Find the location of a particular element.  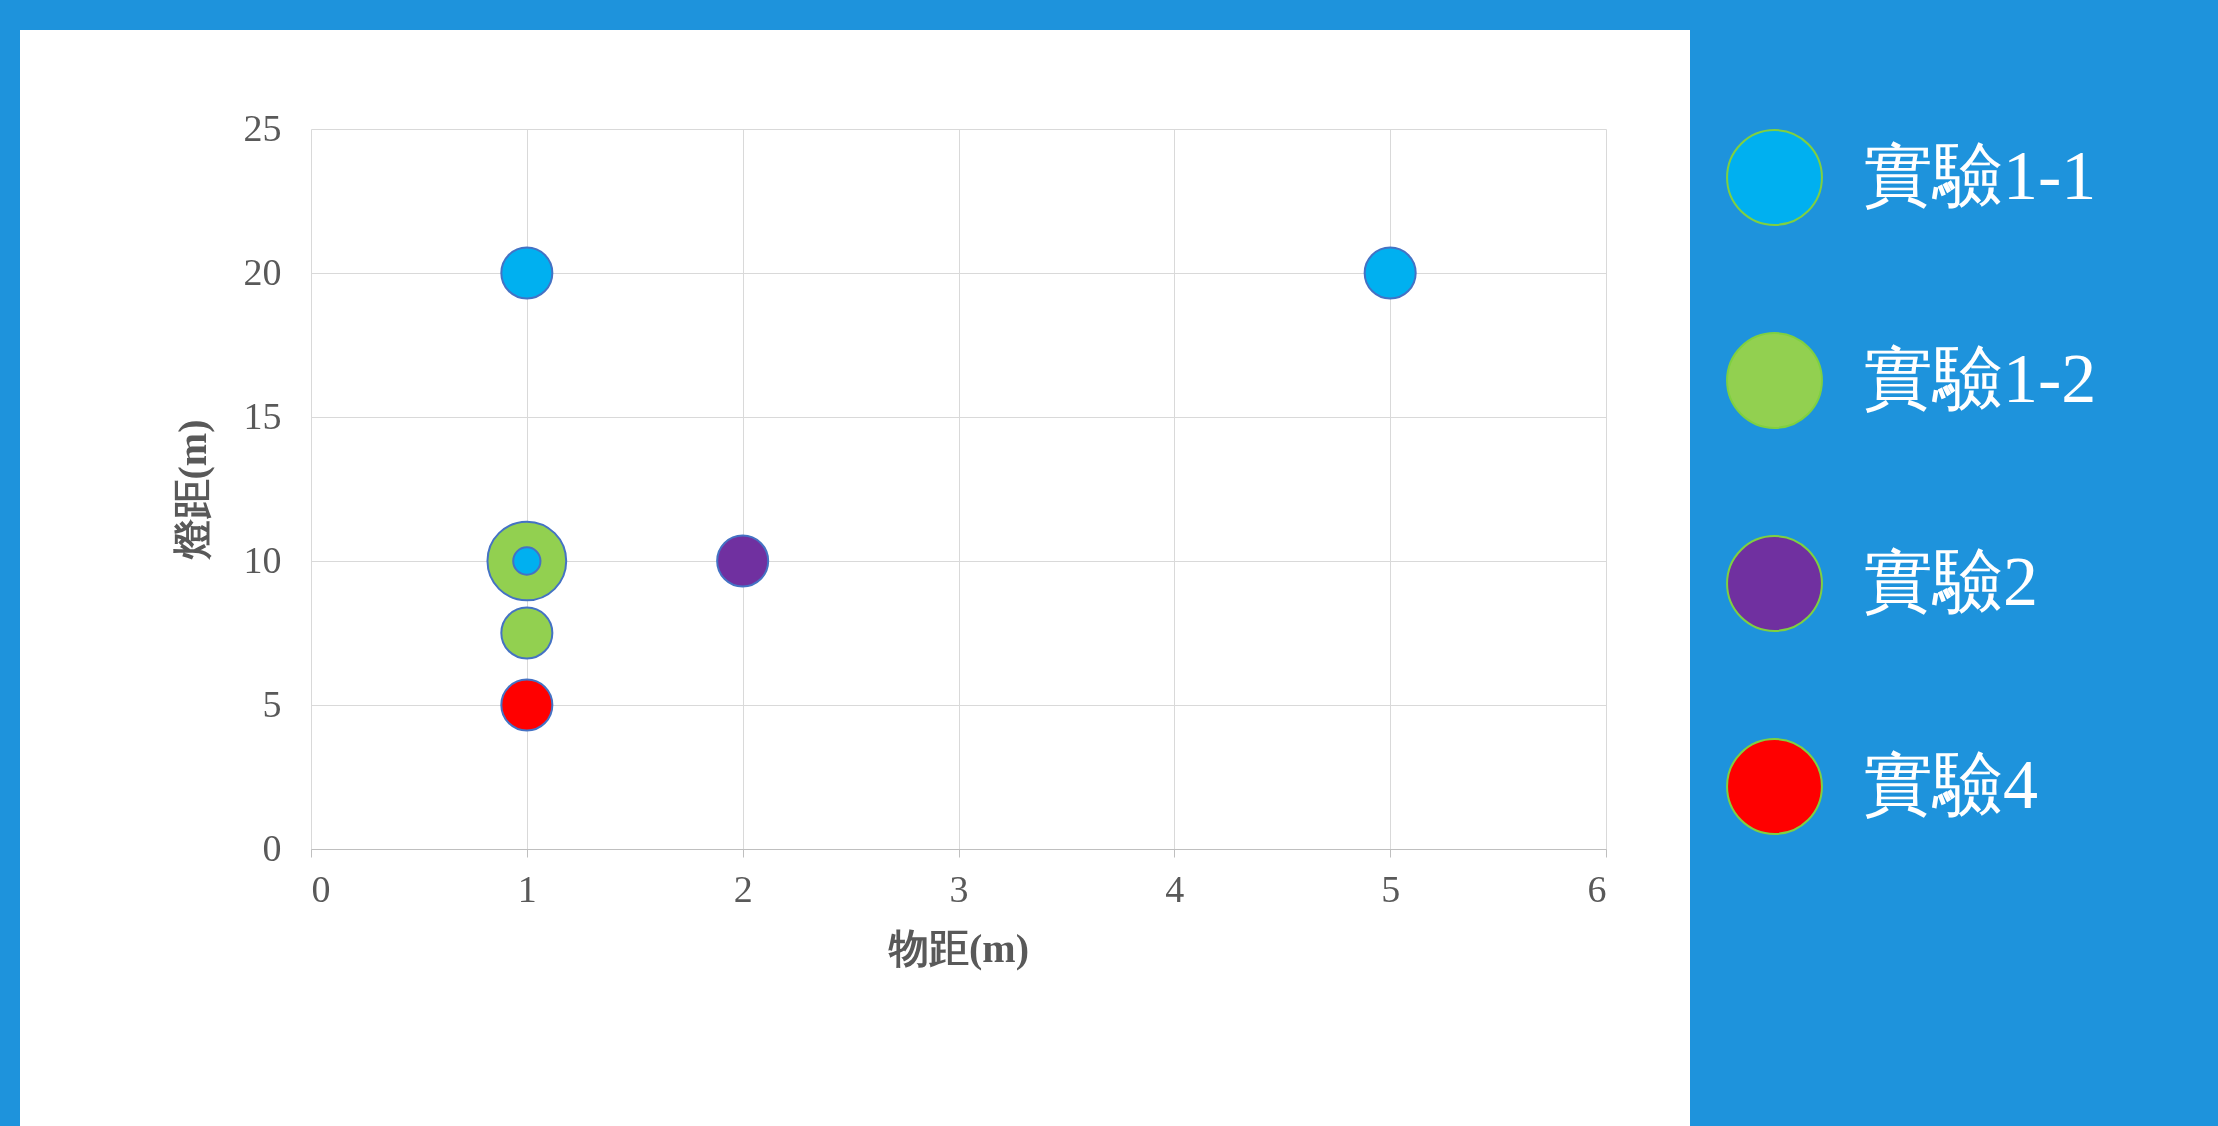

y-tick-label: 5 is located at coordinates (272, 703).